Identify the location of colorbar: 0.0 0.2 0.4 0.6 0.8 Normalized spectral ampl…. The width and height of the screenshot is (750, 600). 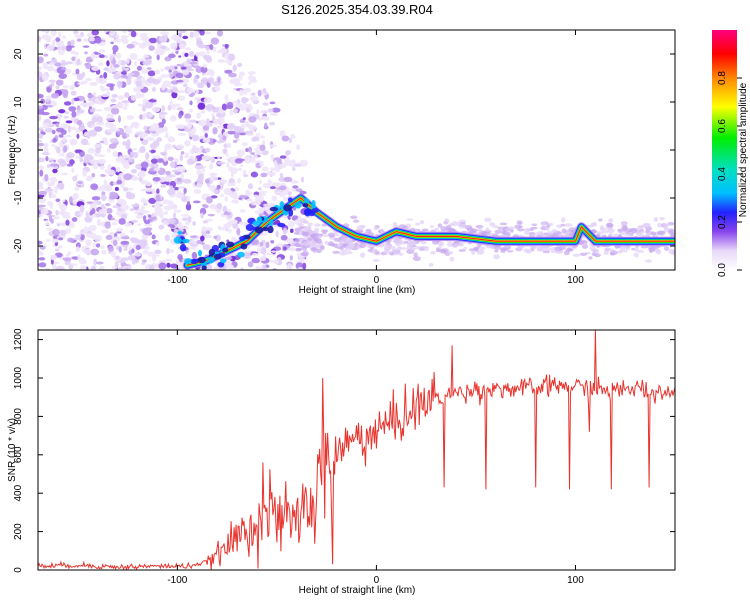
(730, 153).